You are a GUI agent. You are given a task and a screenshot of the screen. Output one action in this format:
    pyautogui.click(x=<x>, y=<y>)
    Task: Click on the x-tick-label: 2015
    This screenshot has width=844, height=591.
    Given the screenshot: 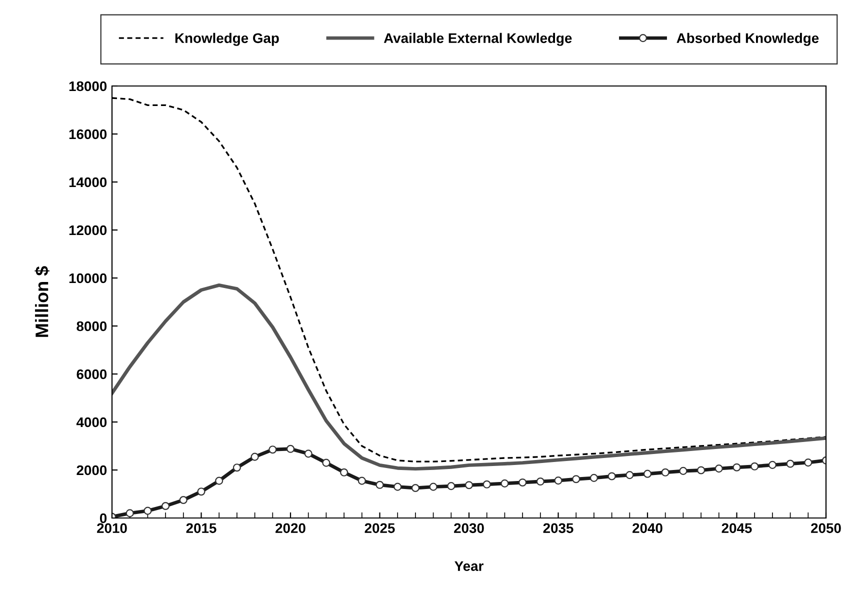 What is the action you would take?
    pyautogui.click(x=201, y=528)
    